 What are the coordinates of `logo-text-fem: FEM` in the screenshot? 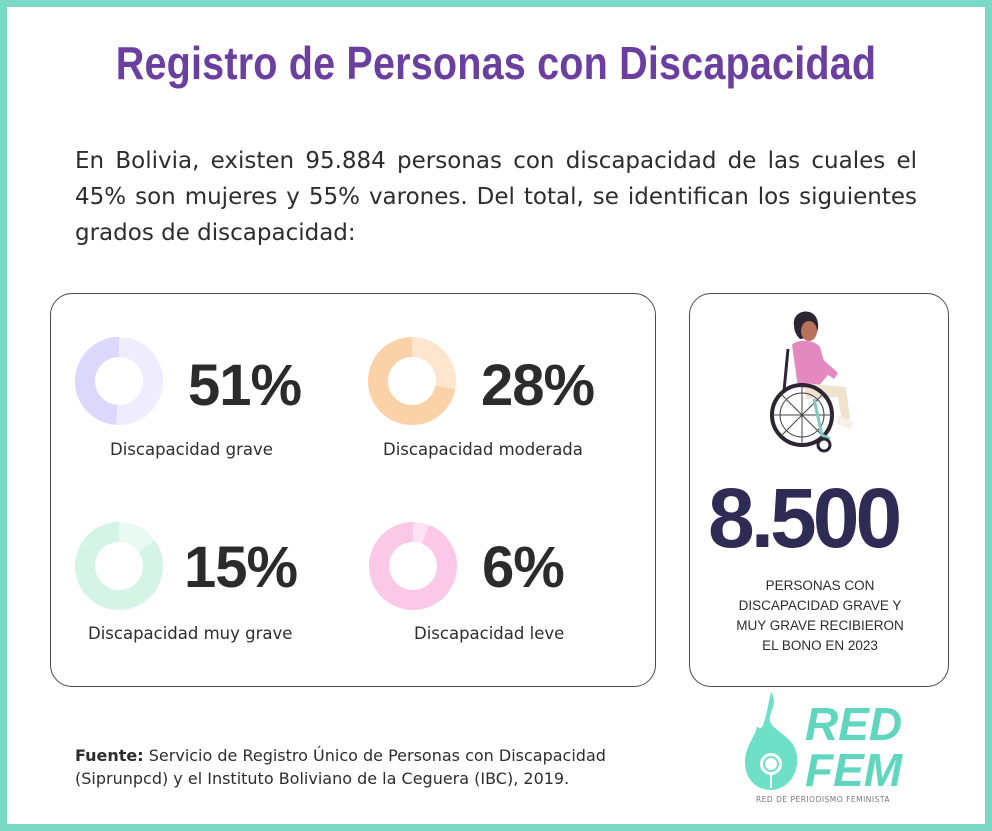 It's located at (854, 770).